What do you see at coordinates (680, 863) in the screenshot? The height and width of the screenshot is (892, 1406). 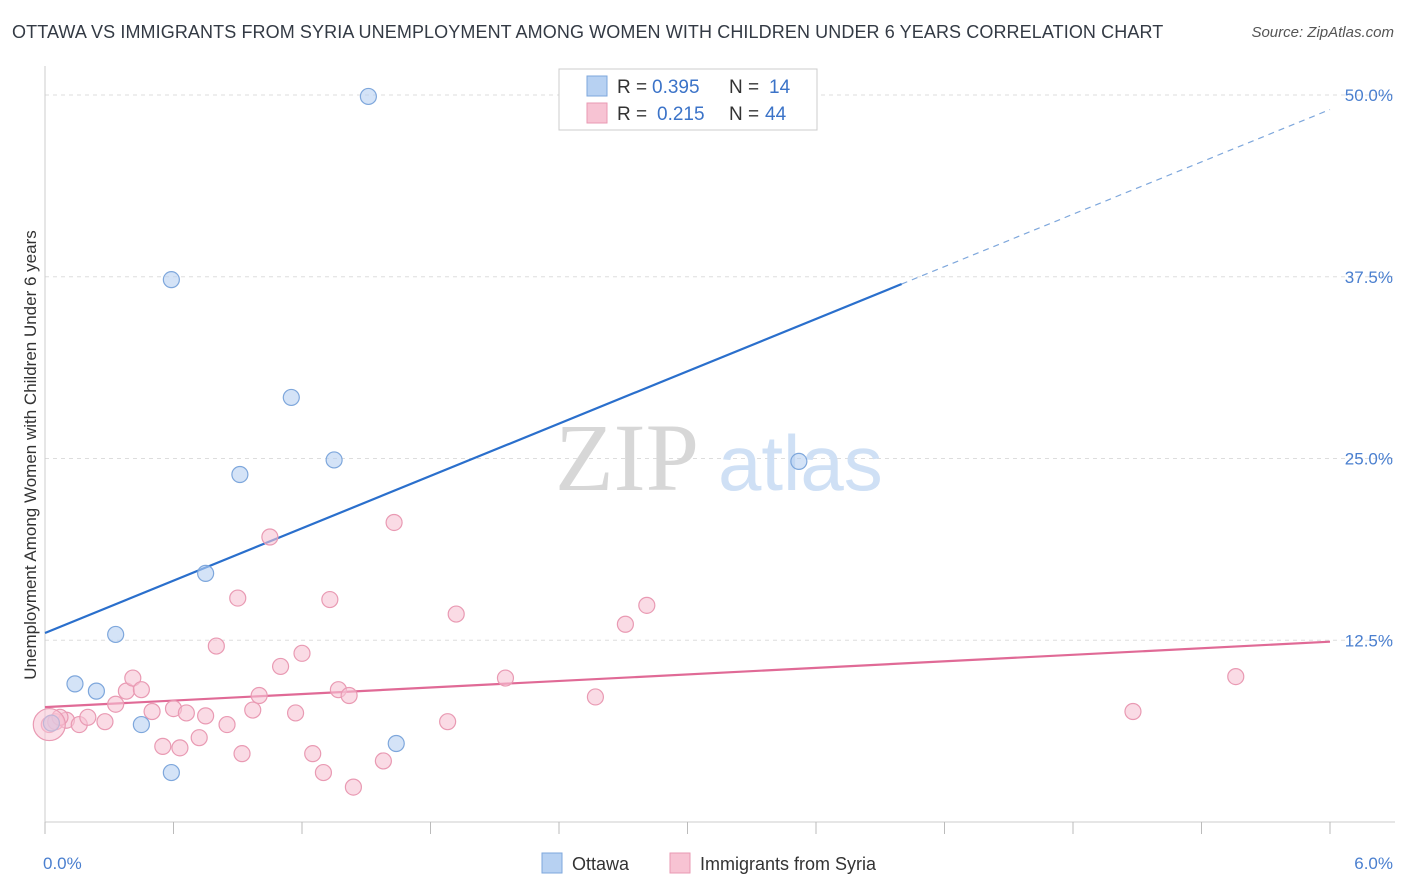 I see `bottom-legend-syria-swatch` at bounding box center [680, 863].